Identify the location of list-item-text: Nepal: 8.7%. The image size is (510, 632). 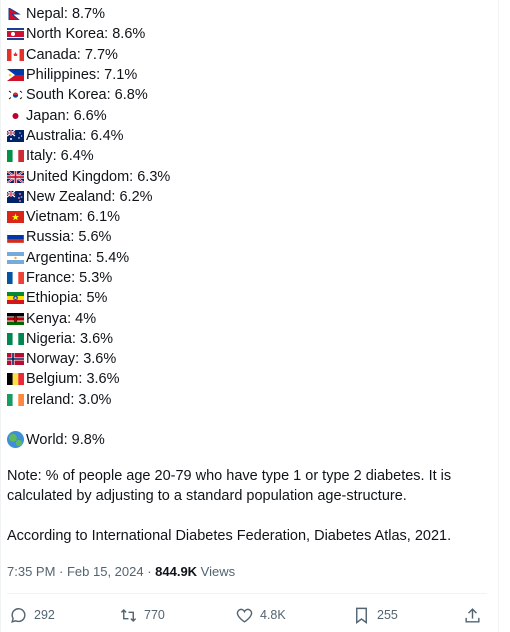
(65, 14).